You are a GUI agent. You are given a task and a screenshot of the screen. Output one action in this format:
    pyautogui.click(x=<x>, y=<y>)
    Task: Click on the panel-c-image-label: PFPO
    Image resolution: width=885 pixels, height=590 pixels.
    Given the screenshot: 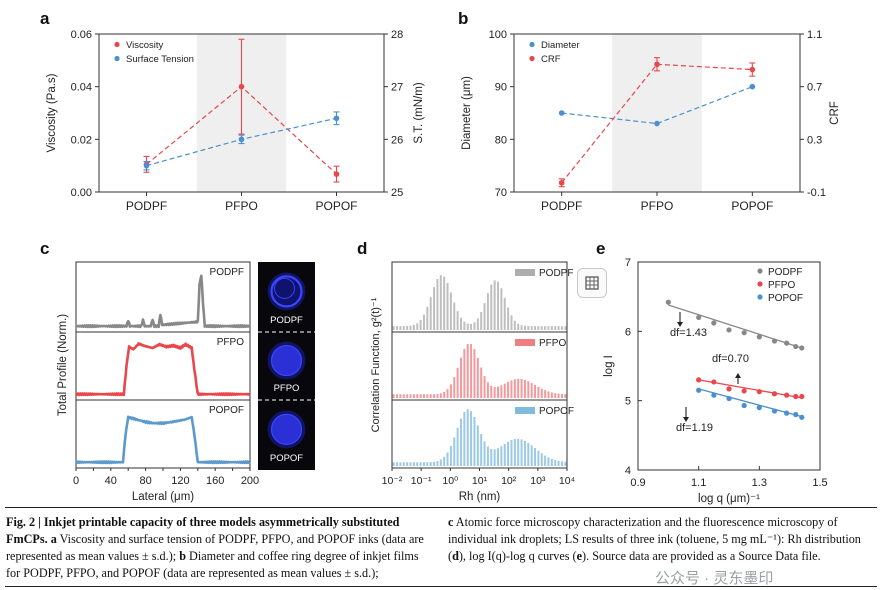 What is the action you would take?
    pyautogui.click(x=287, y=388)
    